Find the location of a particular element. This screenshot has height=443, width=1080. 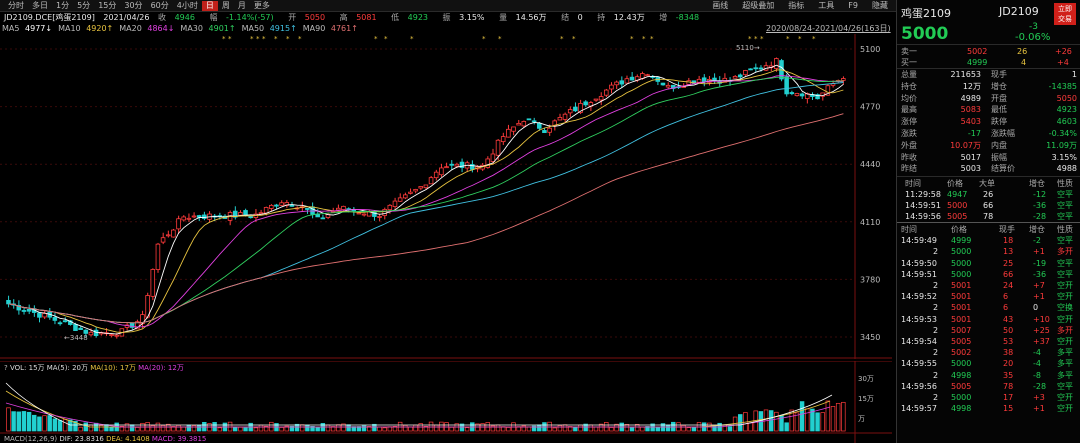

trade-size: 26 is located at coordinates (988, 194).